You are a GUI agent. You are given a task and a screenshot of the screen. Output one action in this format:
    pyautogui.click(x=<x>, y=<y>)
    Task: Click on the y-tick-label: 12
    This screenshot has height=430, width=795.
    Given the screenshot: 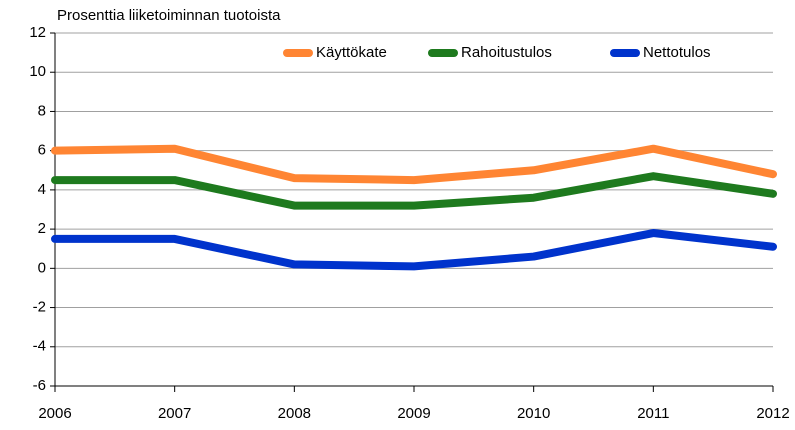 What is the action you would take?
    pyautogui.click(x=37, y=32)
    